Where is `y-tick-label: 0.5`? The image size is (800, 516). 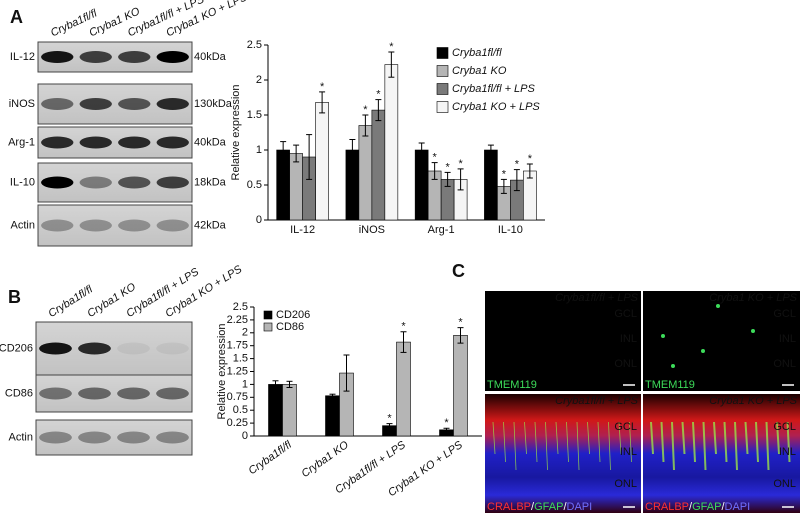
y-tick-label: 0.5 is located at coordinates (240, 410).